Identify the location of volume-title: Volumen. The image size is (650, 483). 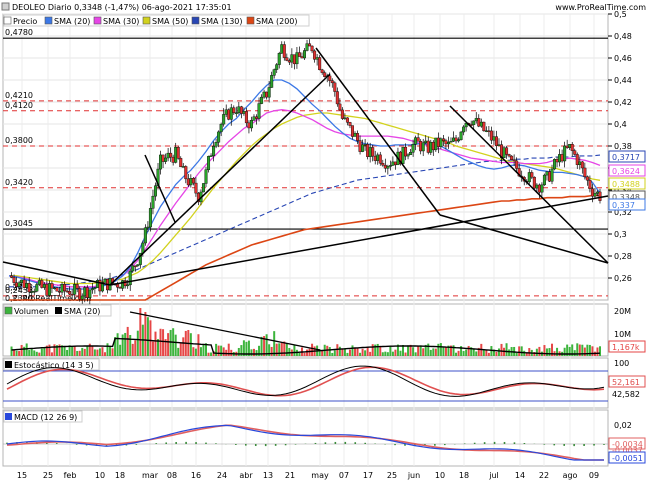
(31, 311).